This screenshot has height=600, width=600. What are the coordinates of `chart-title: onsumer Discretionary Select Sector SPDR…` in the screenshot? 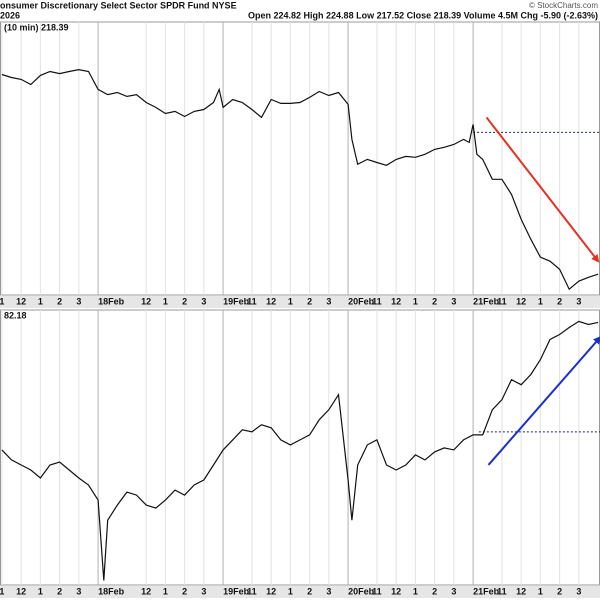 It's located at (118, 5).